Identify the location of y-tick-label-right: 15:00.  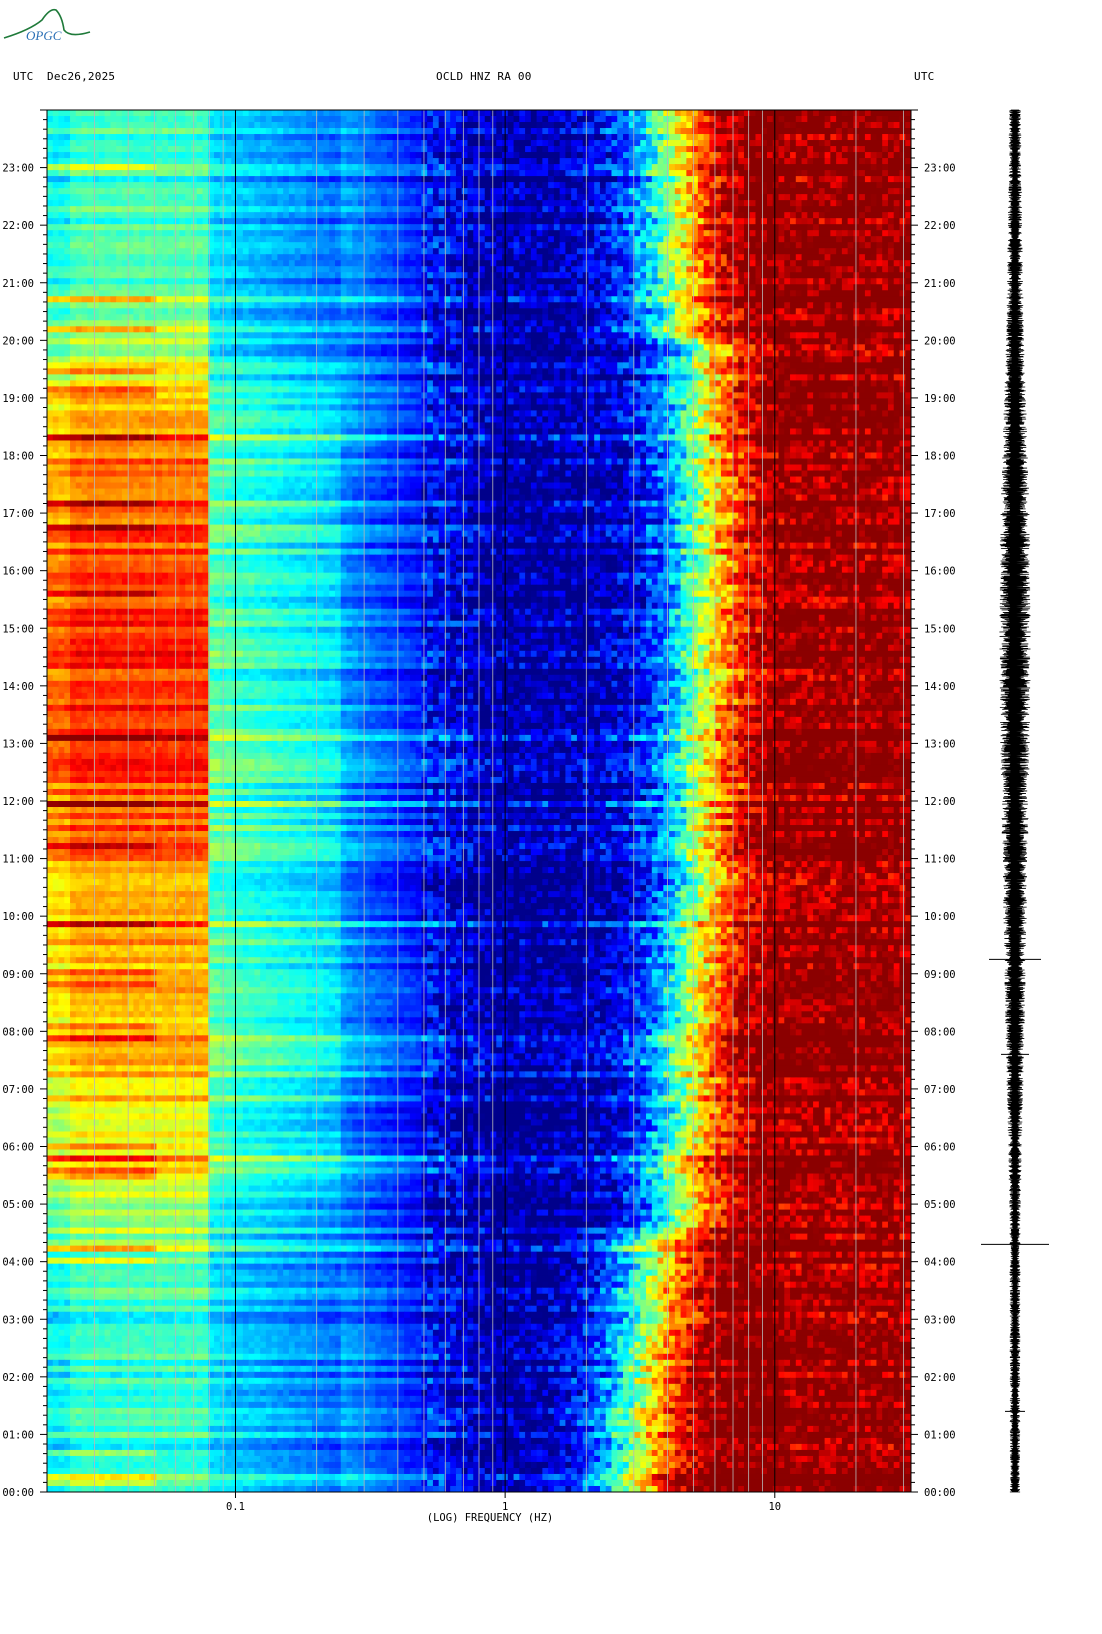
(940, 629).